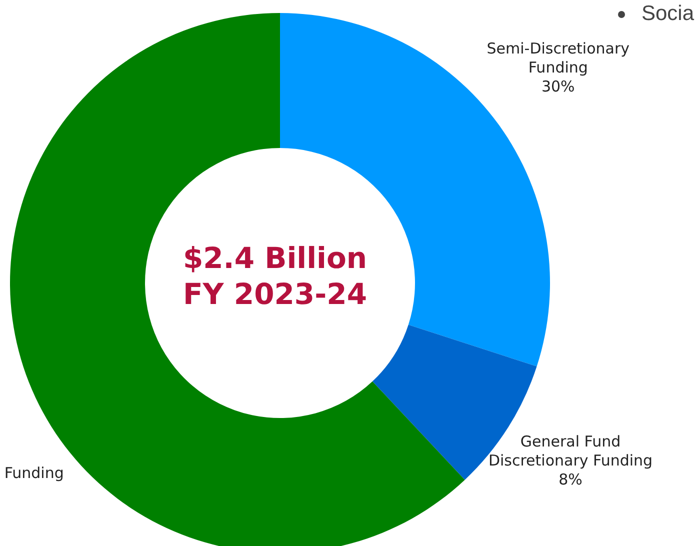  What do you see at coordinates (275, 257) in the screenshot?
I see `text: $2.4 Billion` at bounding box center [275, 257].